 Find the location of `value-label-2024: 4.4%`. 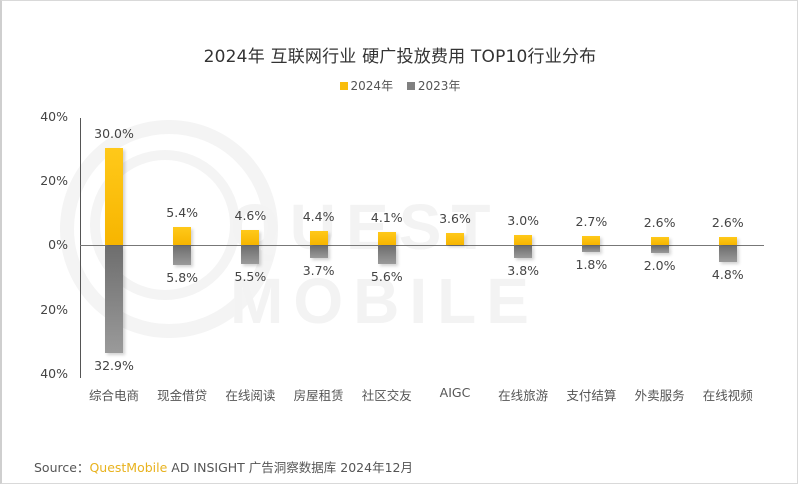

value-label-2024: 4.4% is located at coordinates (318, 216).